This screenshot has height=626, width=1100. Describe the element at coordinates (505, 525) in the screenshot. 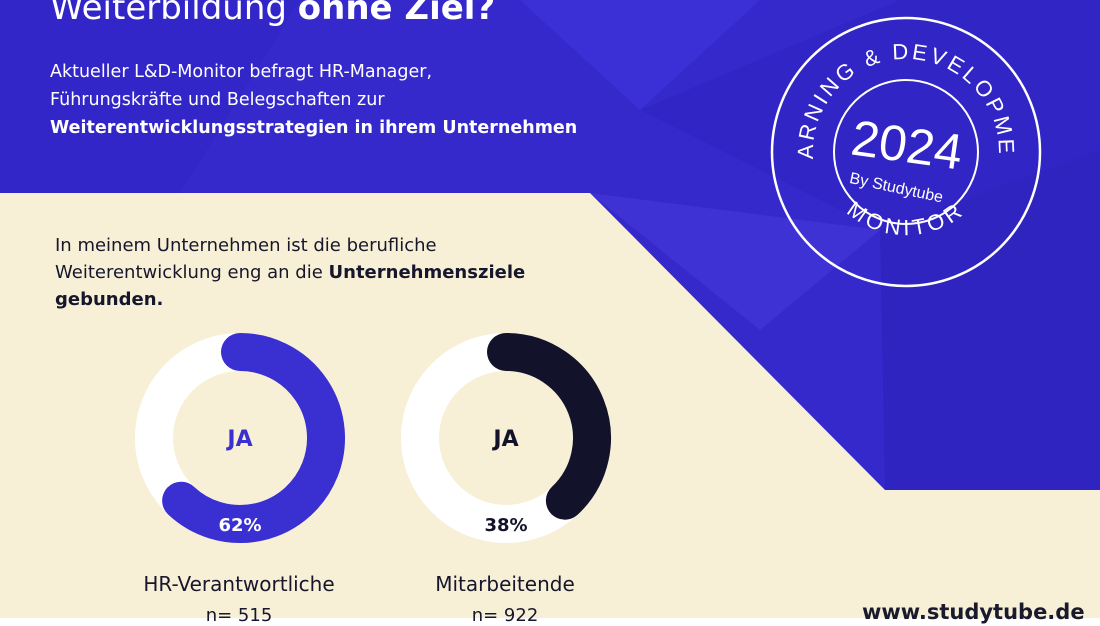

I see `donut-percent-label-staff: 38%` at that location.